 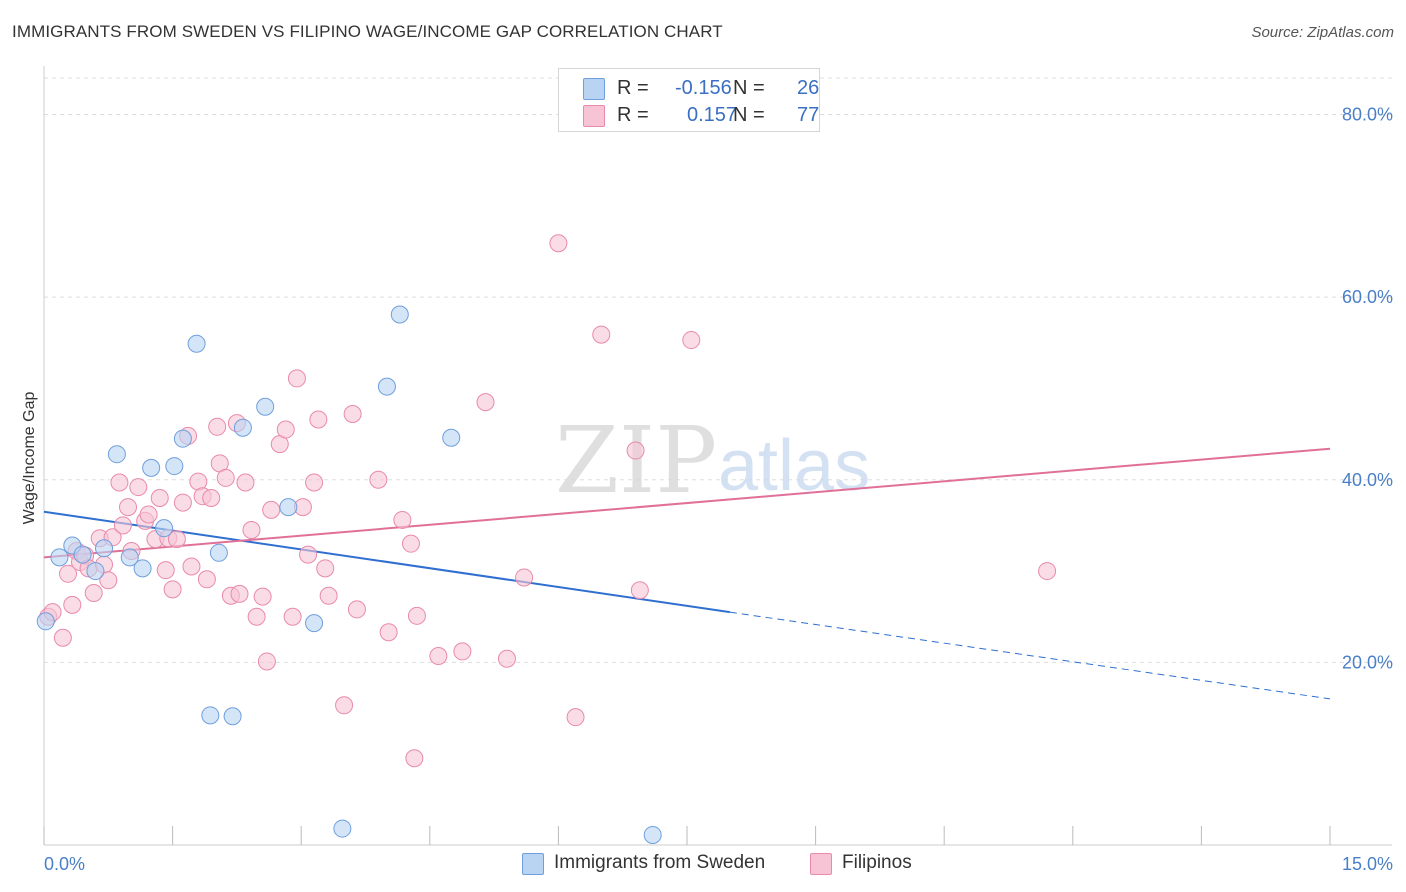 What do you see at coordinates (1322, 32) in the screenshot?
I see `source-credit: Source: ZipAtlas.com` at bounding box center [1322, 32].